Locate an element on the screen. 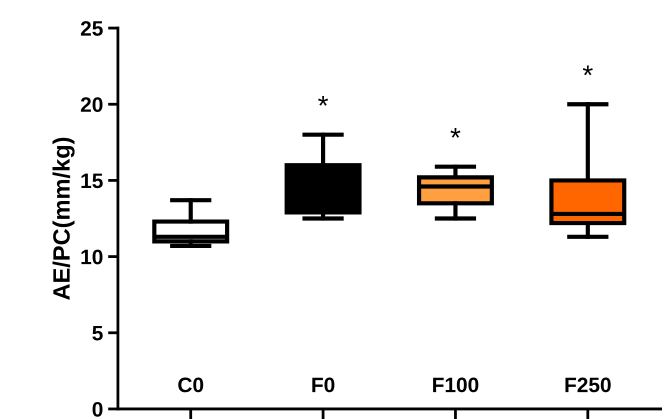  y-axis-title: AE/PC(mm/kg) is located at coordinates (63, 219).